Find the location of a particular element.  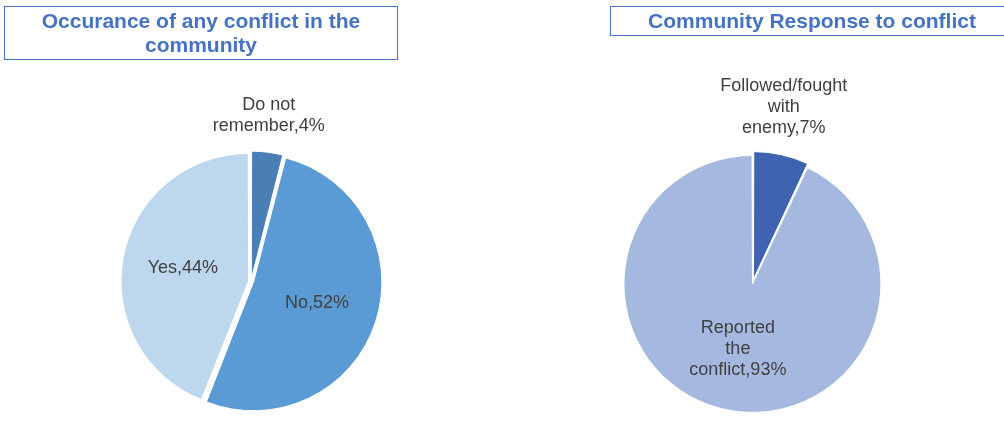

slice-label: Do not remember,4% is located at coordinates (268, 115).